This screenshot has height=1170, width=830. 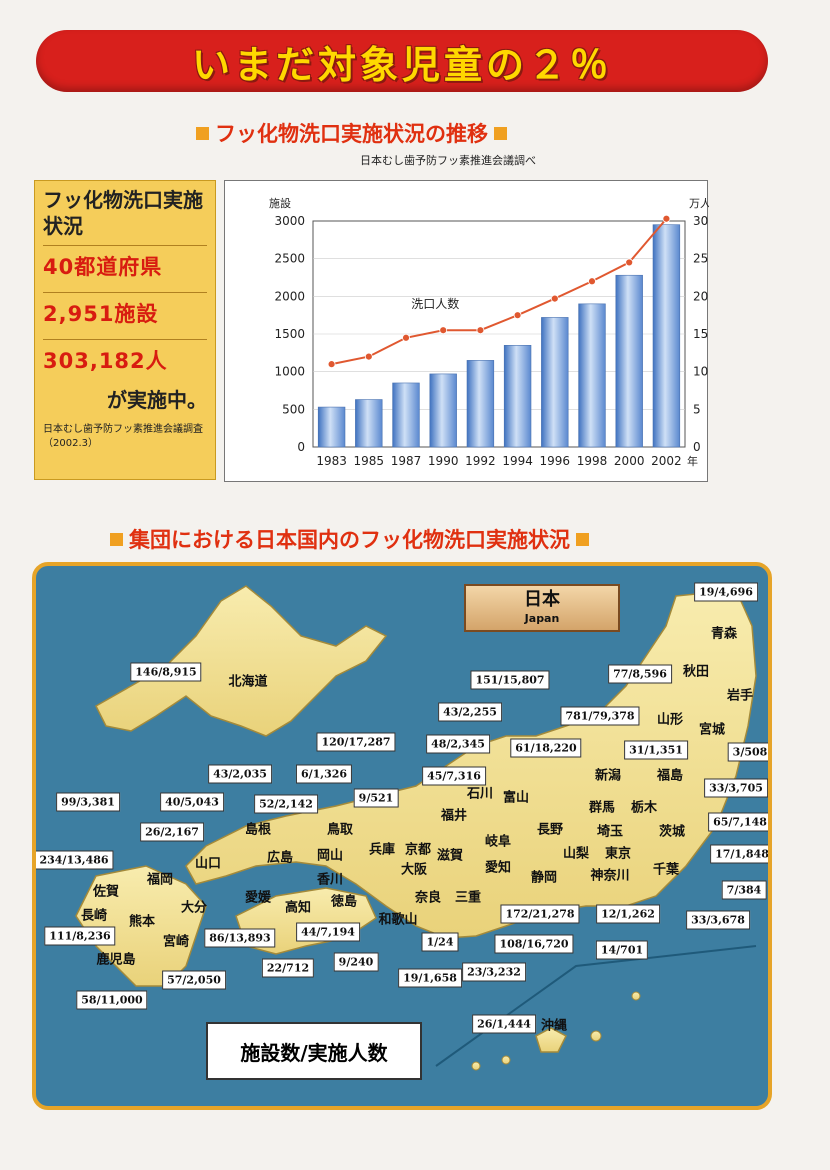 What do you see at coordinates (592, 461) in the screenshot?
I see `x-tick-label-1998: 1998` at bounding box center [592, 461].